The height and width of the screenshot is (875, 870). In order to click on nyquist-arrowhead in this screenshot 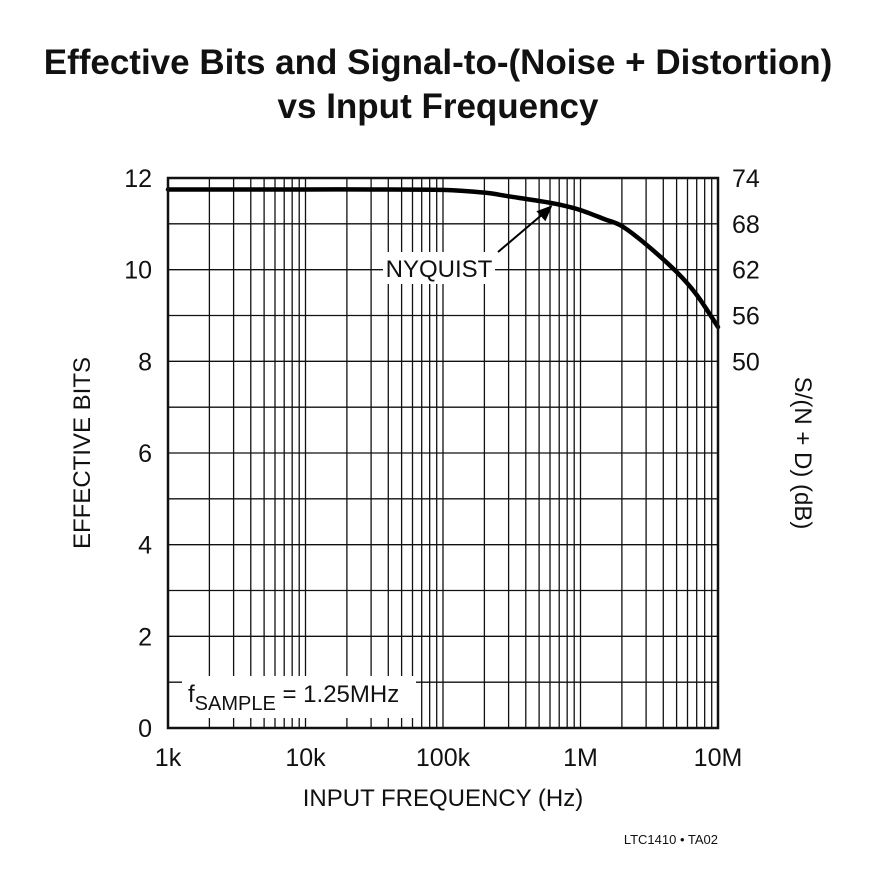, I will do `click(544, 213)`.